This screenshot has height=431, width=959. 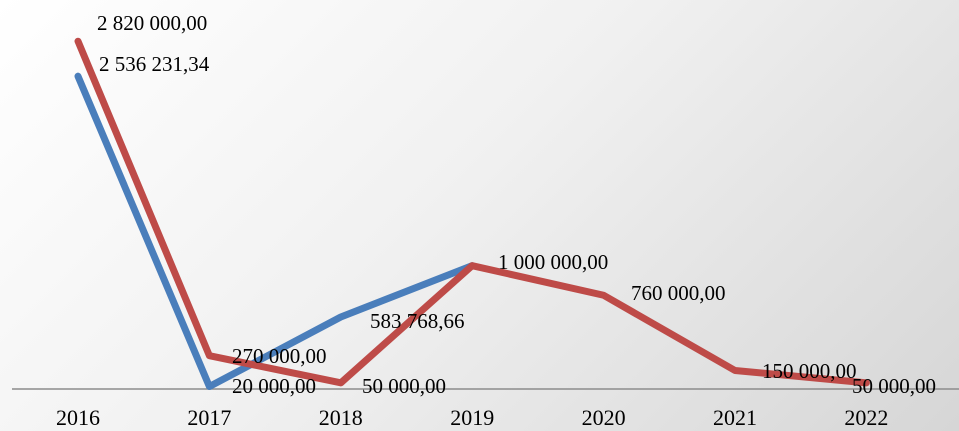 What do you see at coordinates (78, 417) in the screenshot?
I see `x-tick-label: 2016` at bounding box center [78, 417].